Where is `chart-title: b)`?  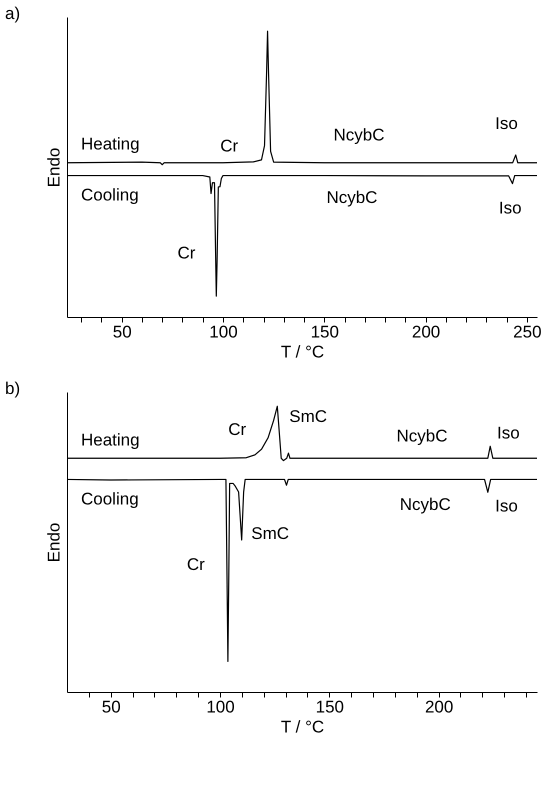
chart-title: b) is located at coordinates (12, 388).